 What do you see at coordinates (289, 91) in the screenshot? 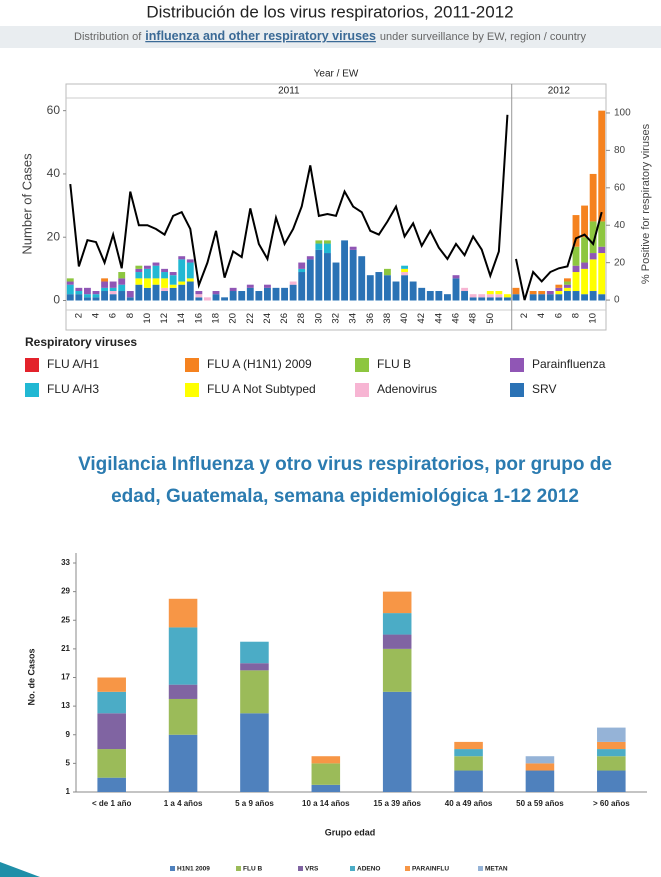
I see `x-group-label: 2011` at bounding box center [289, 91].